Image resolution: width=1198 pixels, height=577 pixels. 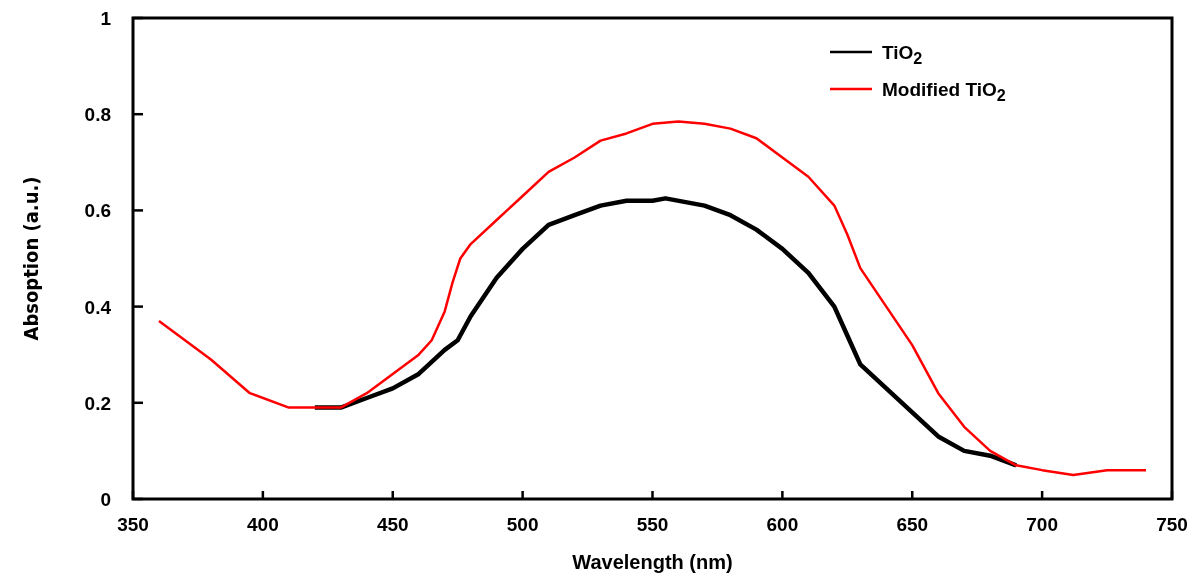 What do you see at coordinates (263, 524) in the screenshot?
I see `x-tick-label: 400` at bounding box center [263, 524].